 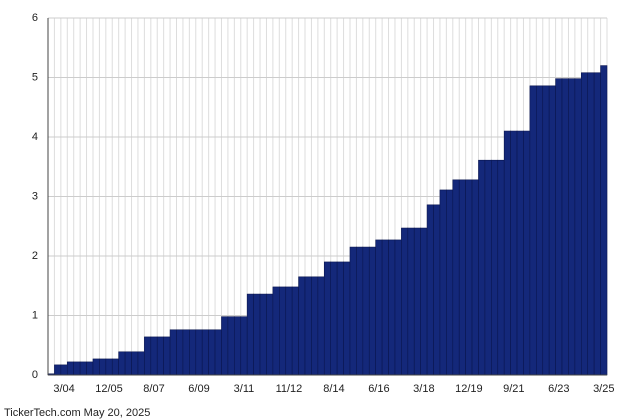 I want to click on x-tick-label: 3/25, so click(x=603, y=389).